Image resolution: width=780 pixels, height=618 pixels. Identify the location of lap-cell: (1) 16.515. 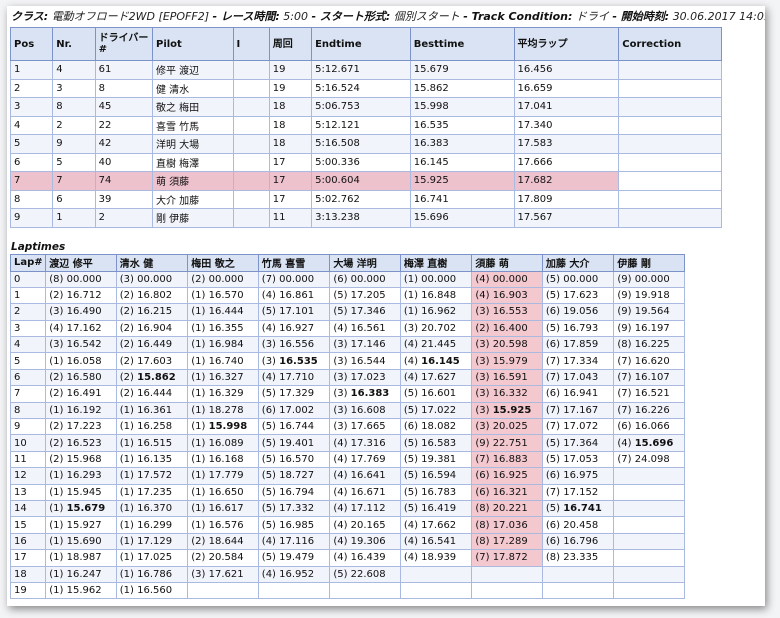
(152, 443).